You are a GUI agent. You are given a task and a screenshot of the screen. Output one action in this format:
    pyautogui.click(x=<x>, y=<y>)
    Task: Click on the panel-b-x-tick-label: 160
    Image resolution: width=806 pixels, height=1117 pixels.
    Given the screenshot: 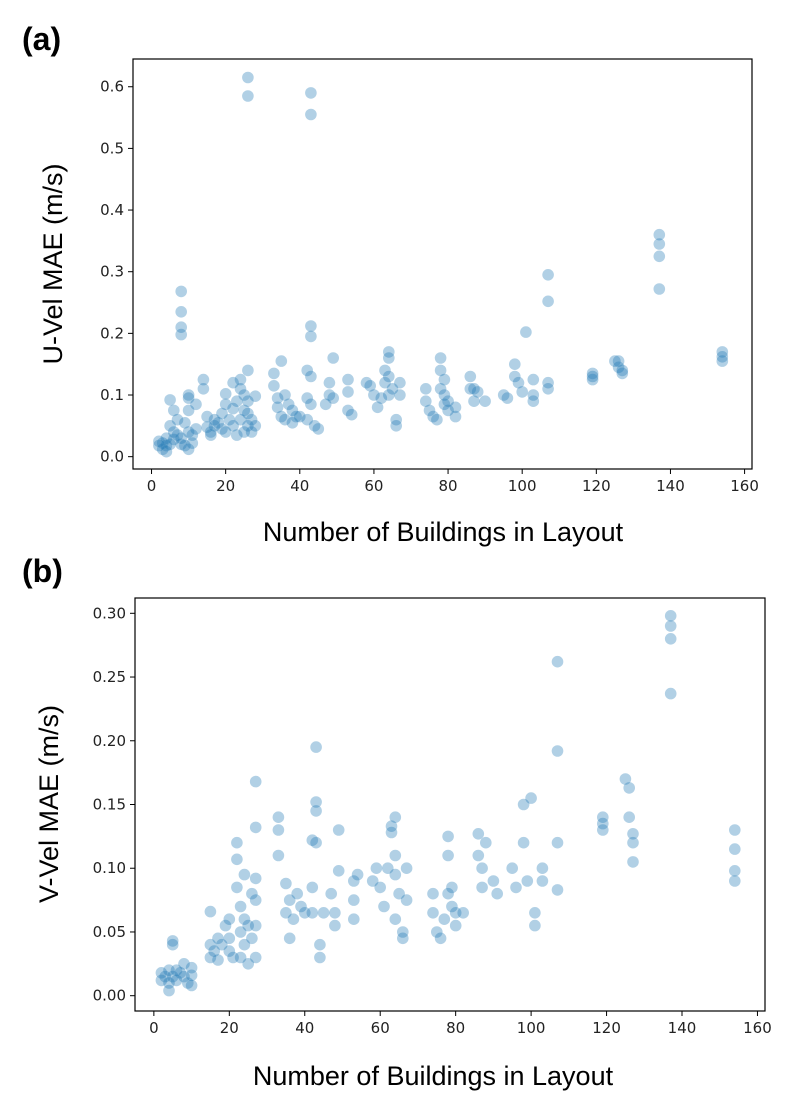 What is the action you would take?
    pyautogui.click(x=757, y=1028)
    